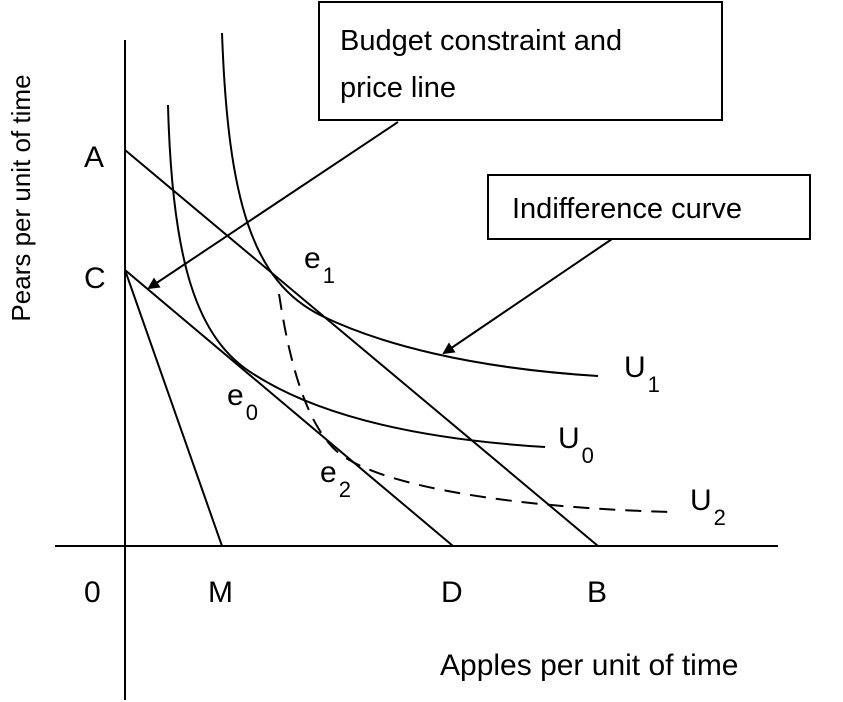  Describe the element at coordinates (21, 197) in the screenshot. I see `y-axis-title: Pears per unit of time` at that location.